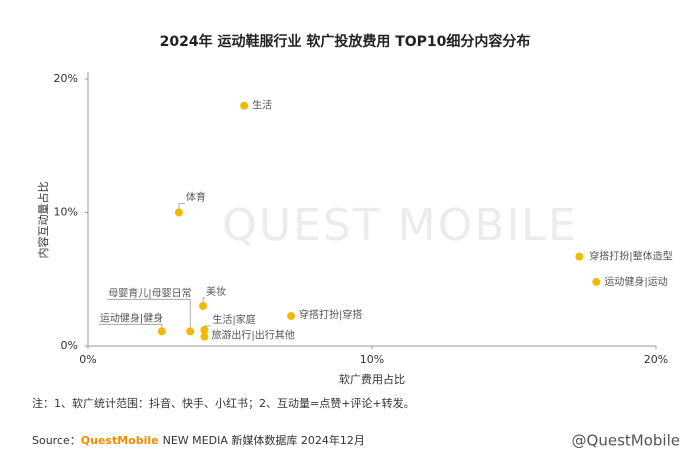 The image size is (690, 465). What do you see at coordinates (400, 225) in the screenshot?
I see `watermark: QUEST MOBILE` at bounding box center [400, 225].